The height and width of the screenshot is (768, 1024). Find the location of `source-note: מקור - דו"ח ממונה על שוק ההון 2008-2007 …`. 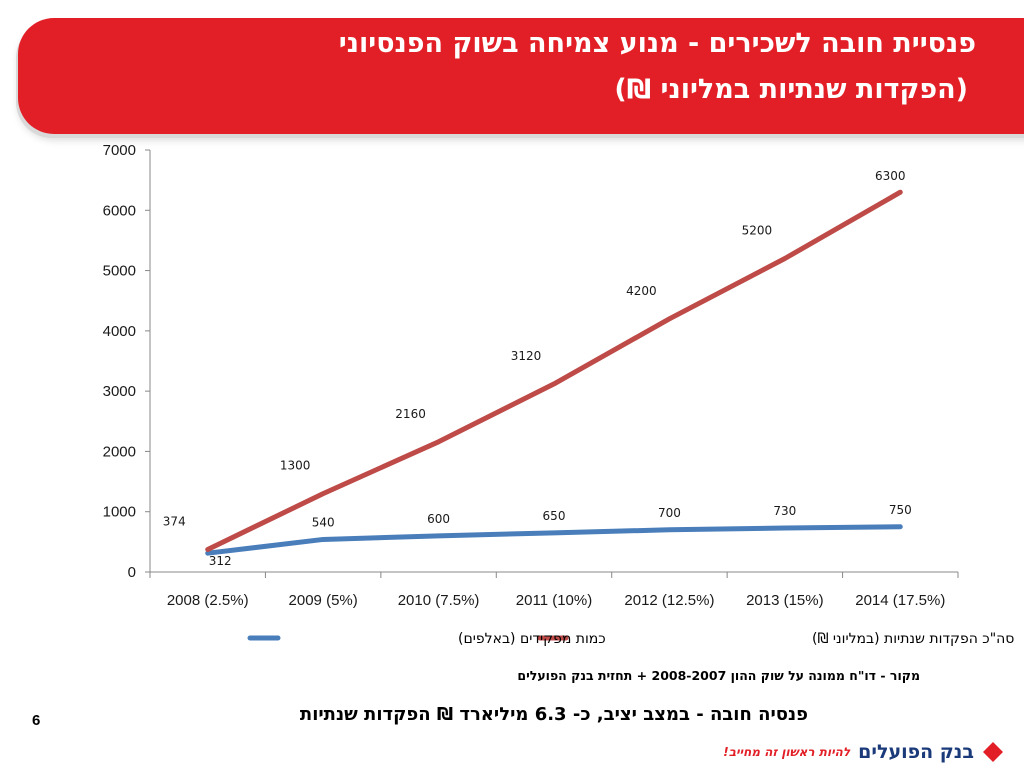

source-note: מקור - דו"ח ממונה על שוק ההון 2008-2007 … is located at coordinates (718, 675).